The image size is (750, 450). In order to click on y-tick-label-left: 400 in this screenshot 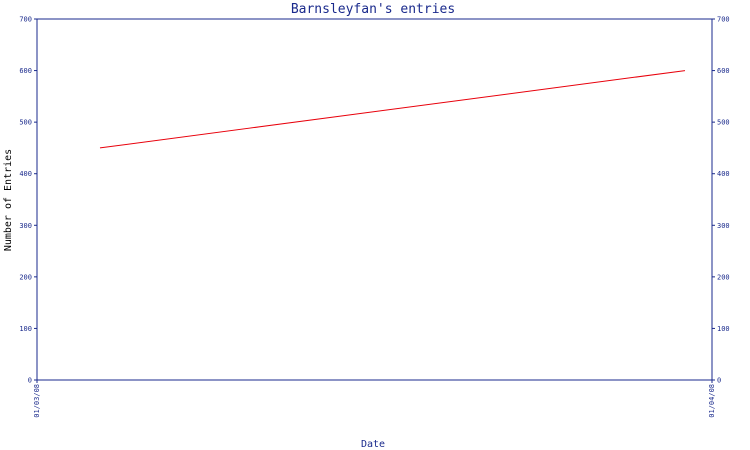, I will do `click(25, 174)`.